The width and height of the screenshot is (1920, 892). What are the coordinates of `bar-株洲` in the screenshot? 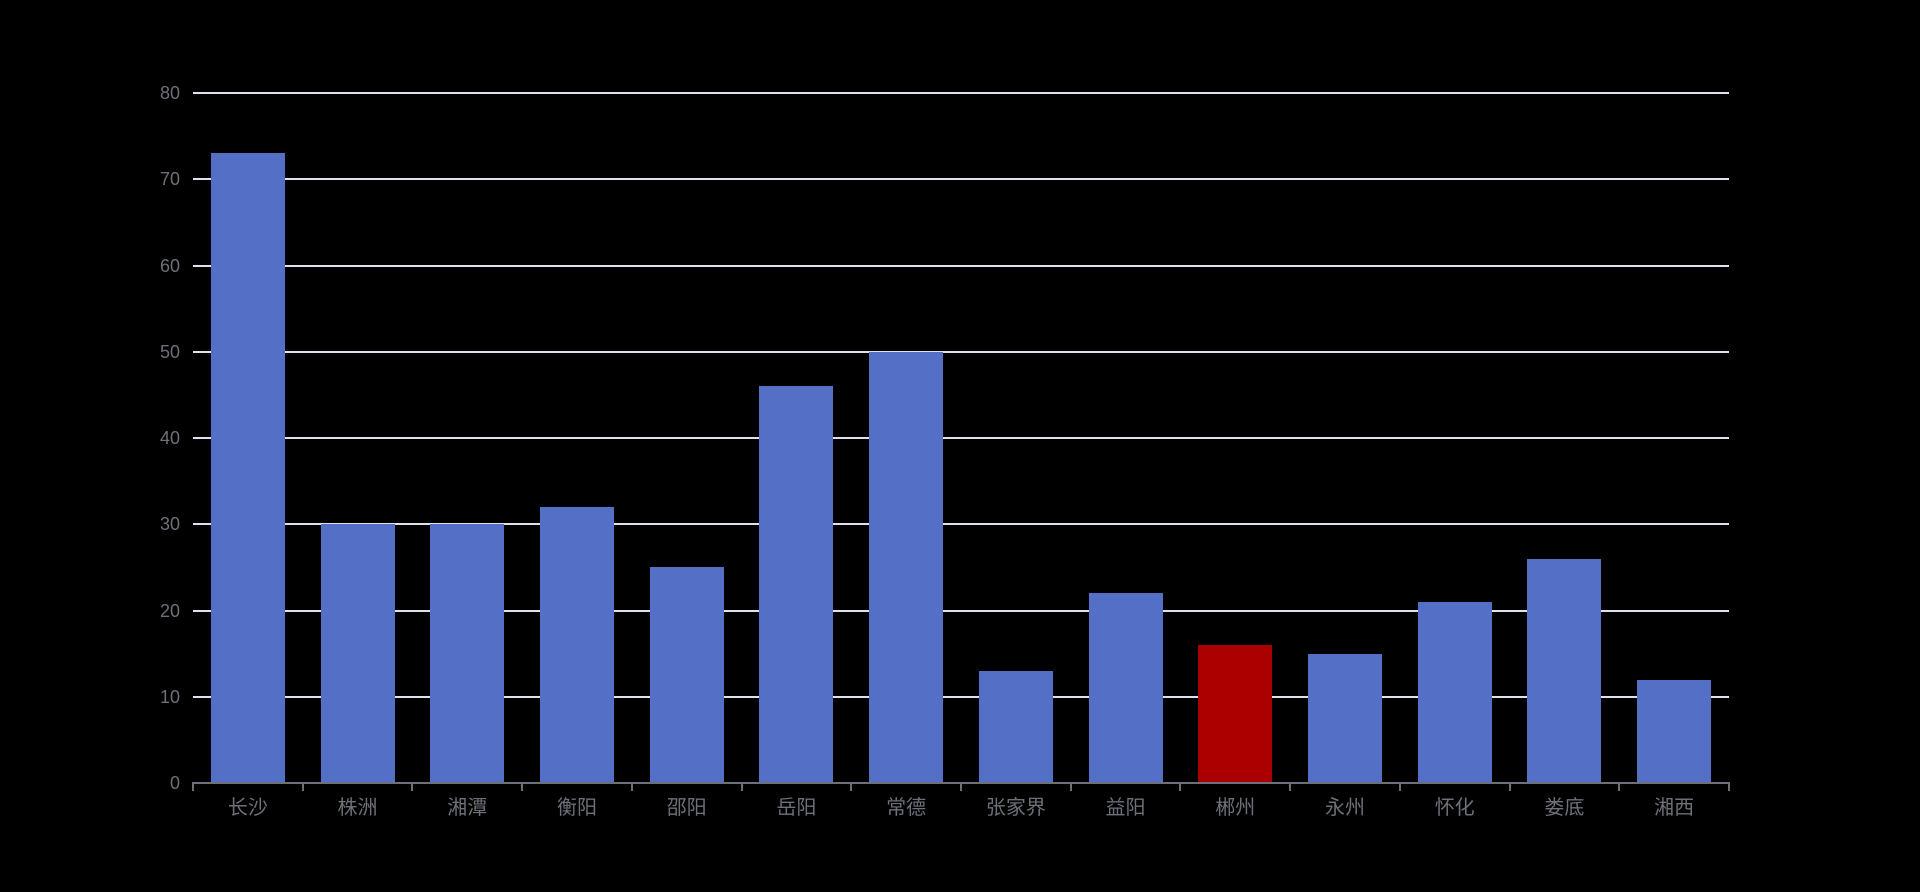 It's located at (357, 653).